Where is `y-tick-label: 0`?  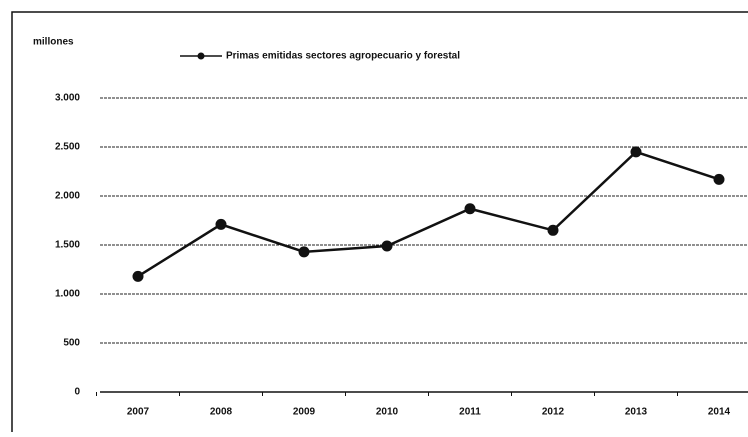
y-tick-label: 0 is located at coordinates (77, 392).